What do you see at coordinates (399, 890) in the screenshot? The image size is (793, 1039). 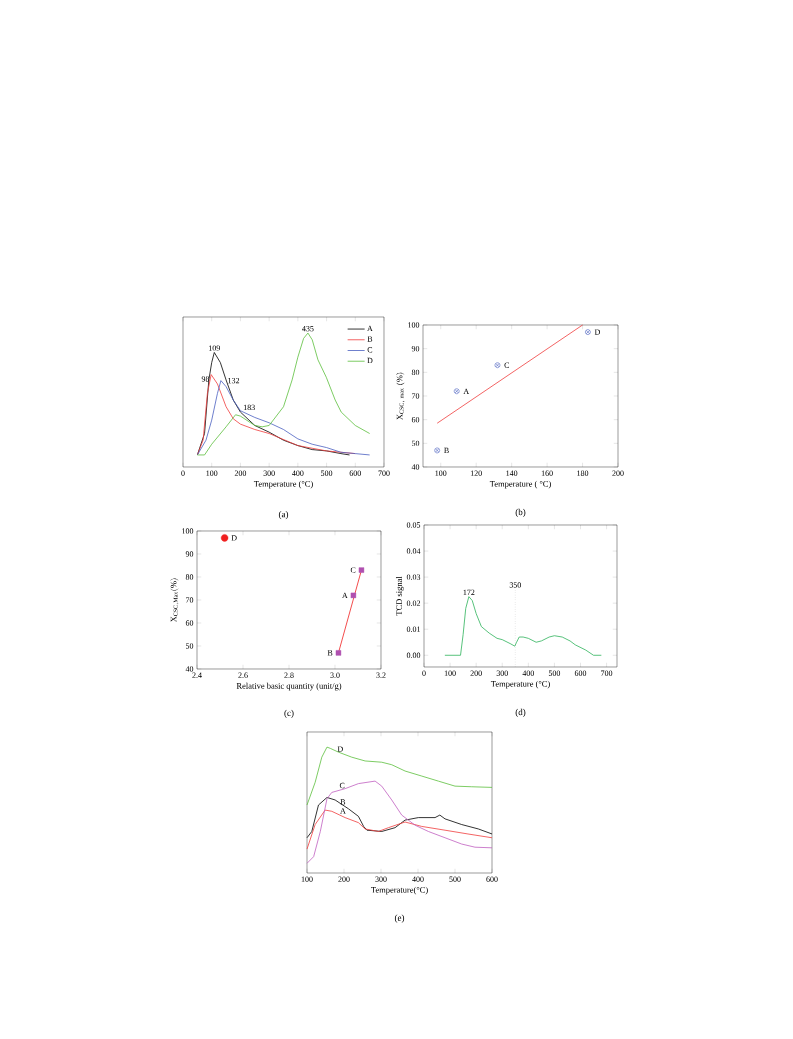 I see `x-axis-title: Temperature(°C)` at bounding box center [399, 890].